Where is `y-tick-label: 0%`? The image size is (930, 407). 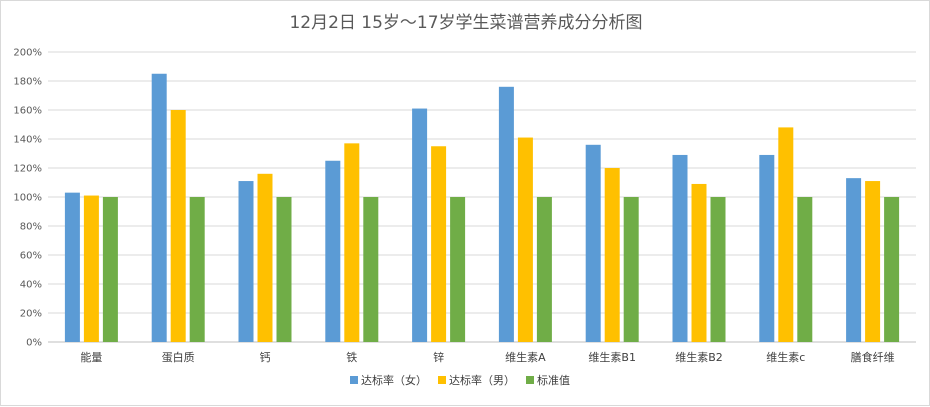
y-tick-label: 0% is located at coordinates (34, 343).